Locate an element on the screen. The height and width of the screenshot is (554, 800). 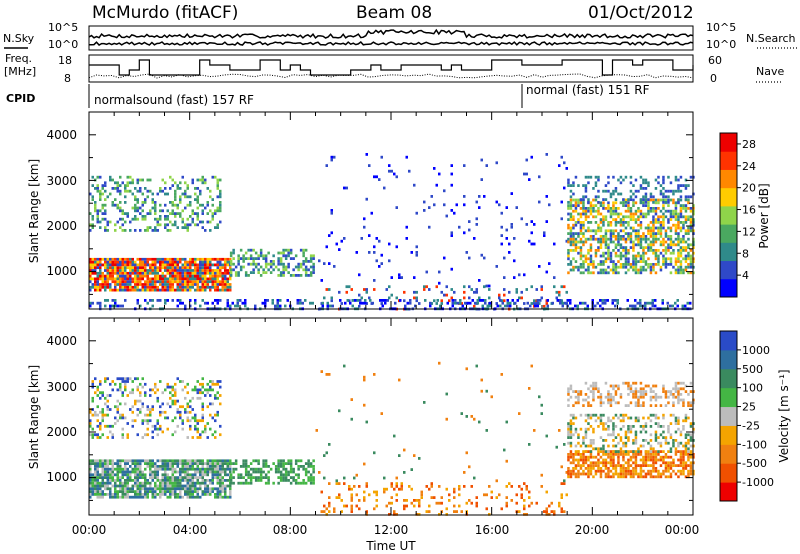
nsearch-tick-bottom: 10^0 is located at coordinates (721, 44).